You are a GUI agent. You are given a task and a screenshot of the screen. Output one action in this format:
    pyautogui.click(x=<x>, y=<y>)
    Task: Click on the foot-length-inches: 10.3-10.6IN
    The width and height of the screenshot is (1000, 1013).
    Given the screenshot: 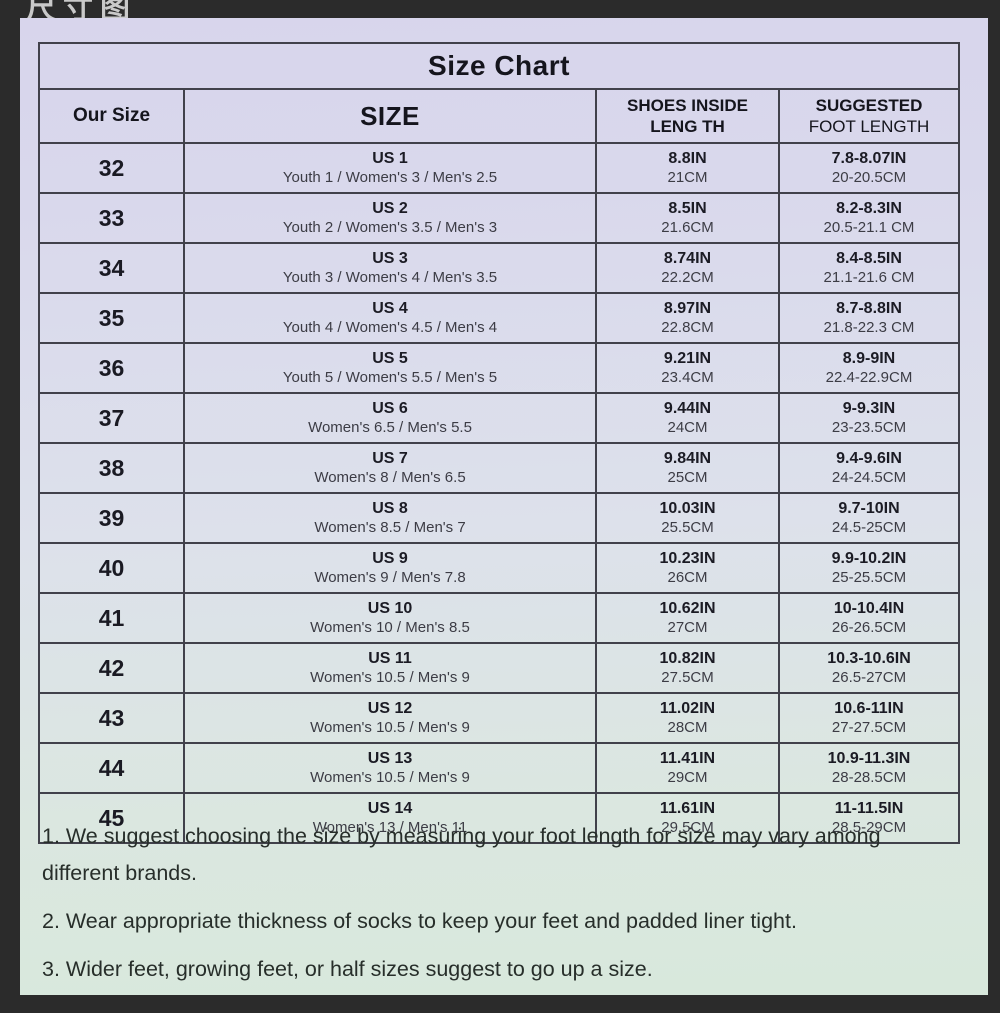 What is the action you would take?
    pyautogui.click(x=869, y=658)
    